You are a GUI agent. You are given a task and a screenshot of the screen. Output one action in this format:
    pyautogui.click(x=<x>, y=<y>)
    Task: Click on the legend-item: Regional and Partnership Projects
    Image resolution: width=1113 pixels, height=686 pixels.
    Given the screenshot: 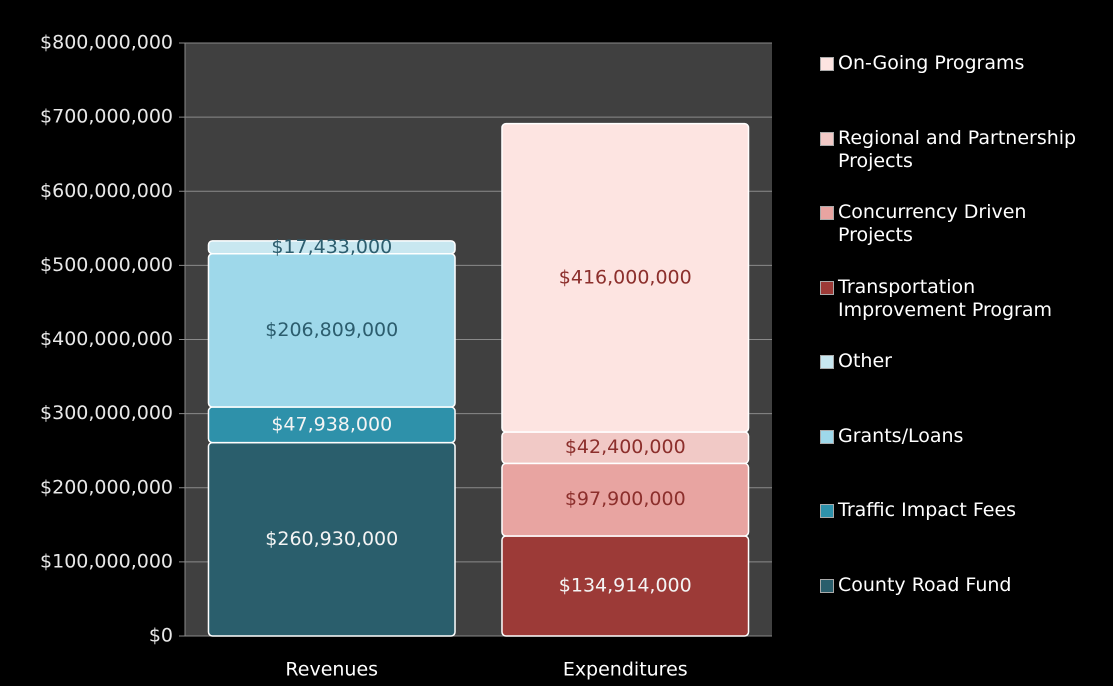 What is the action you would take?
    pyautogui.click(x=962, y=150)
    